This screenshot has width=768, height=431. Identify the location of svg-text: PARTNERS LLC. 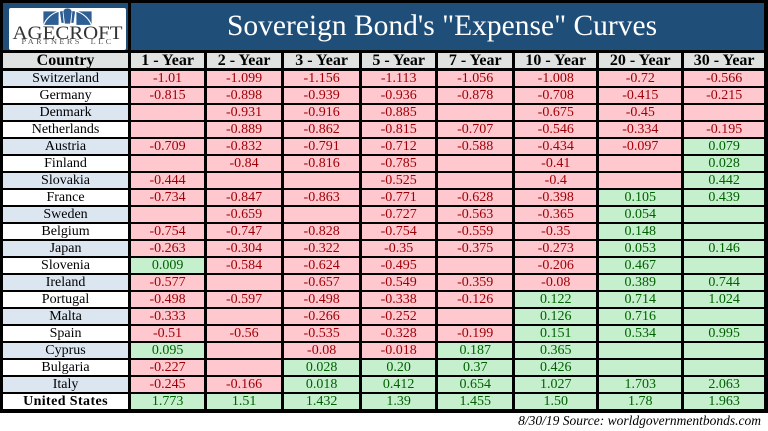
(68, 42).